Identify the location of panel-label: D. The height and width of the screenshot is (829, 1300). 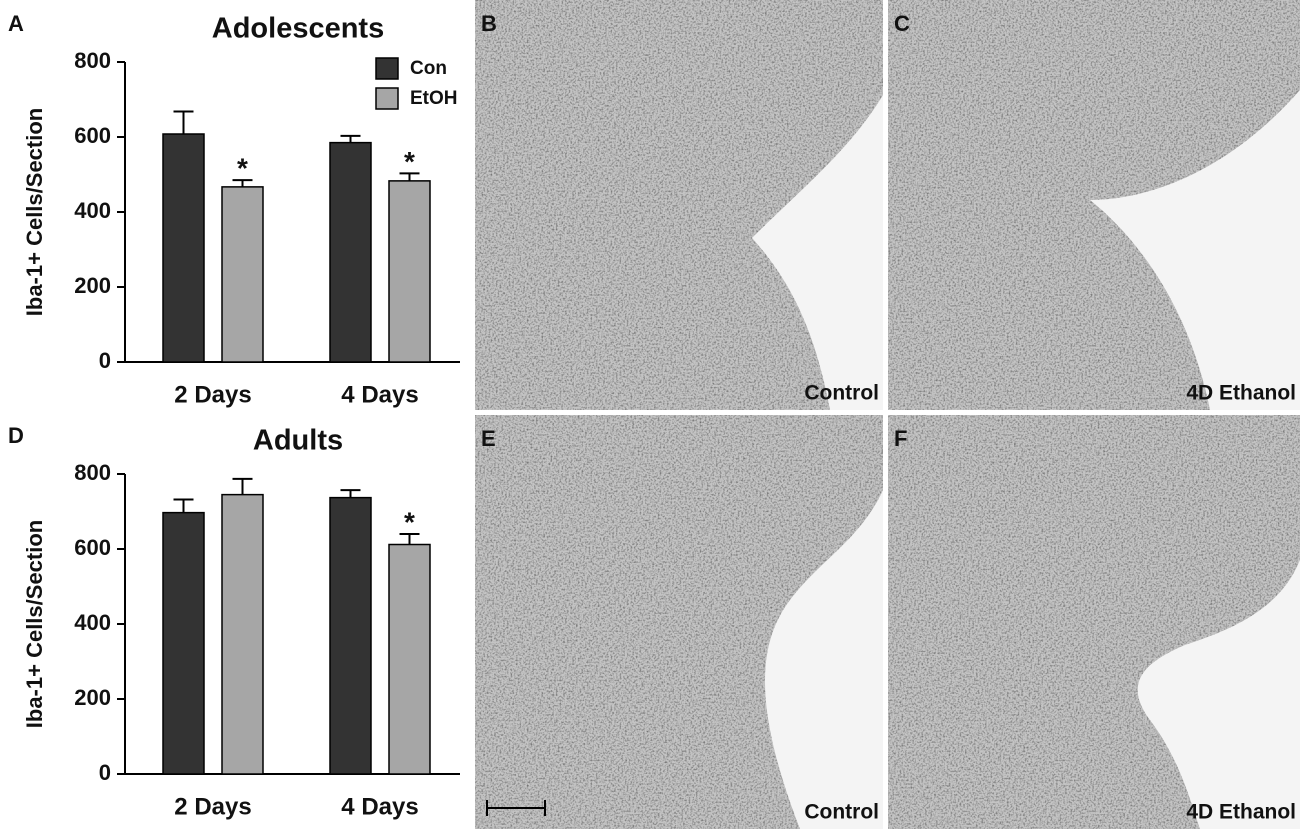
(16, 435).